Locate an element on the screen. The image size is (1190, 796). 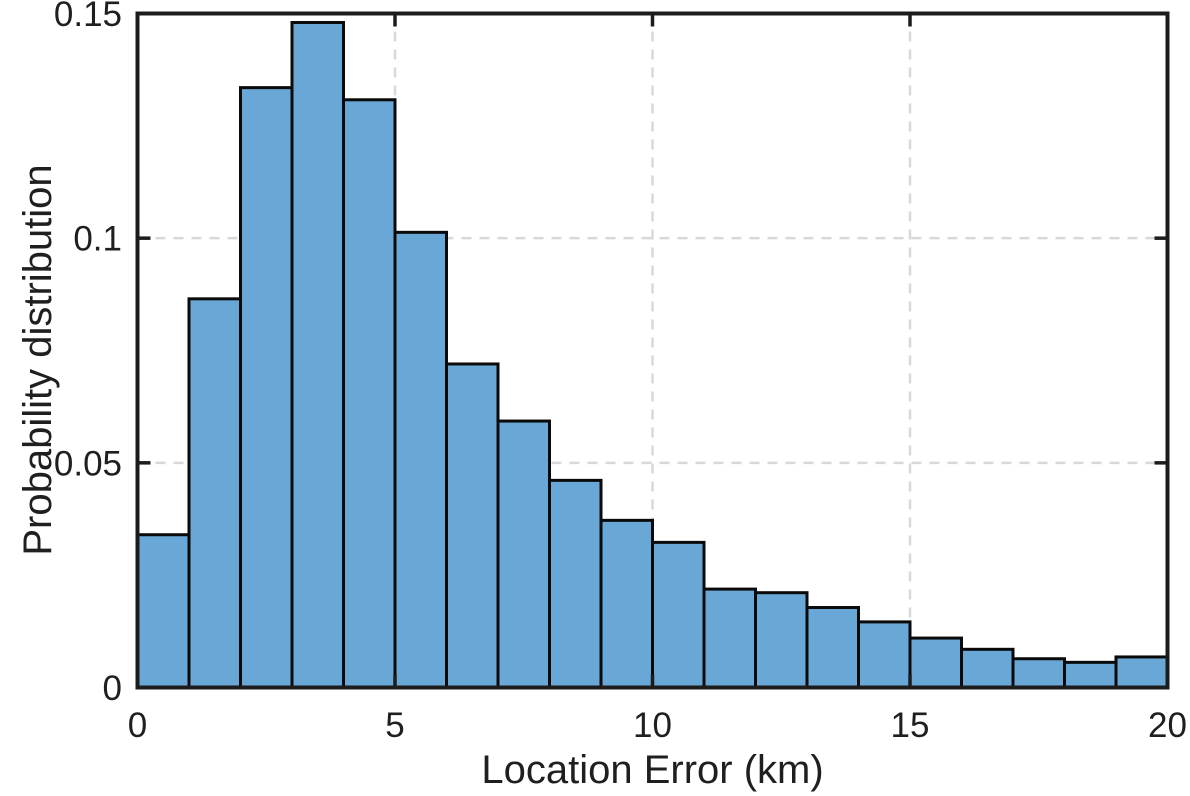
x-tick-label: 15 is located at coordinates (910, 725).